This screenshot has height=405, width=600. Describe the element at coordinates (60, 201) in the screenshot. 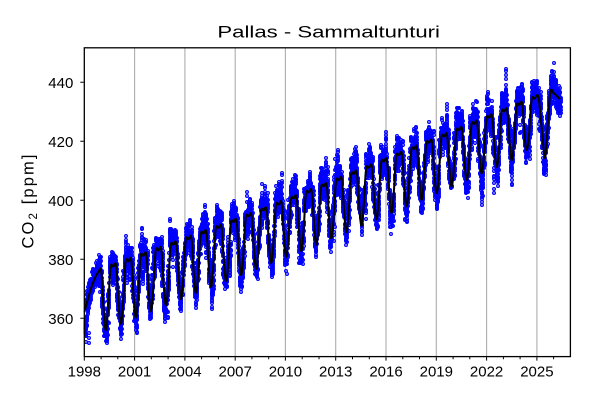

I see `svg-text: 400` at that location.